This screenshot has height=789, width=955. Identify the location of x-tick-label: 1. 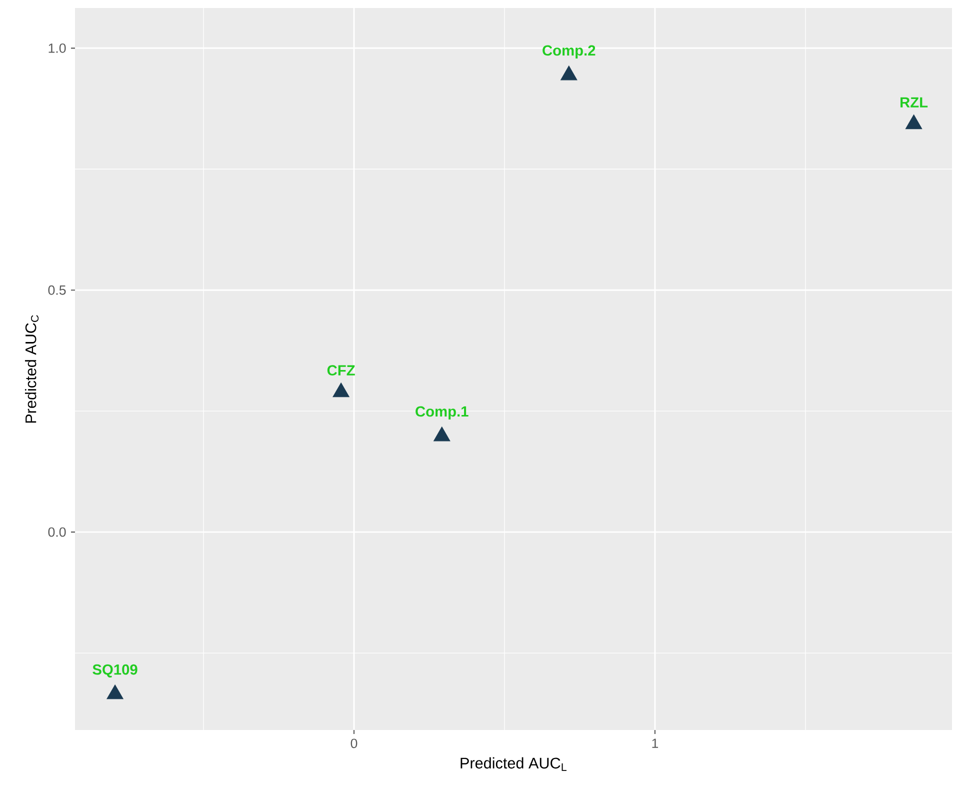
(655, 743).